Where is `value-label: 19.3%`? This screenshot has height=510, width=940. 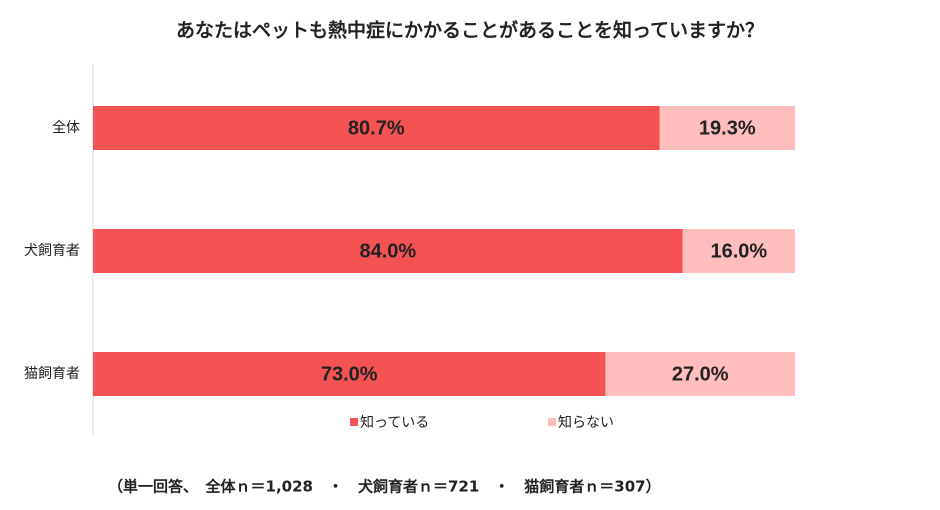 value-label: 19.3% is located at coordinates (727, 128).